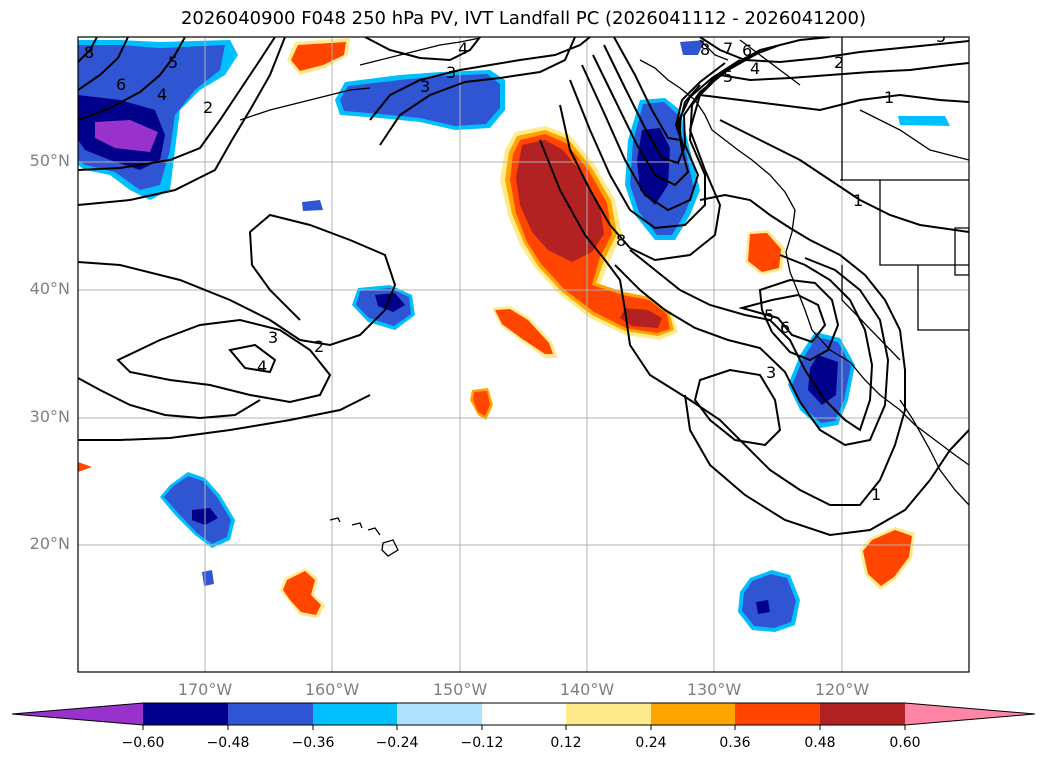 This screenshot has height=765, width=1047. Describe the element at coordinates (460, 689) in the screenshot. I see `lon-label: 150°W` at that location.